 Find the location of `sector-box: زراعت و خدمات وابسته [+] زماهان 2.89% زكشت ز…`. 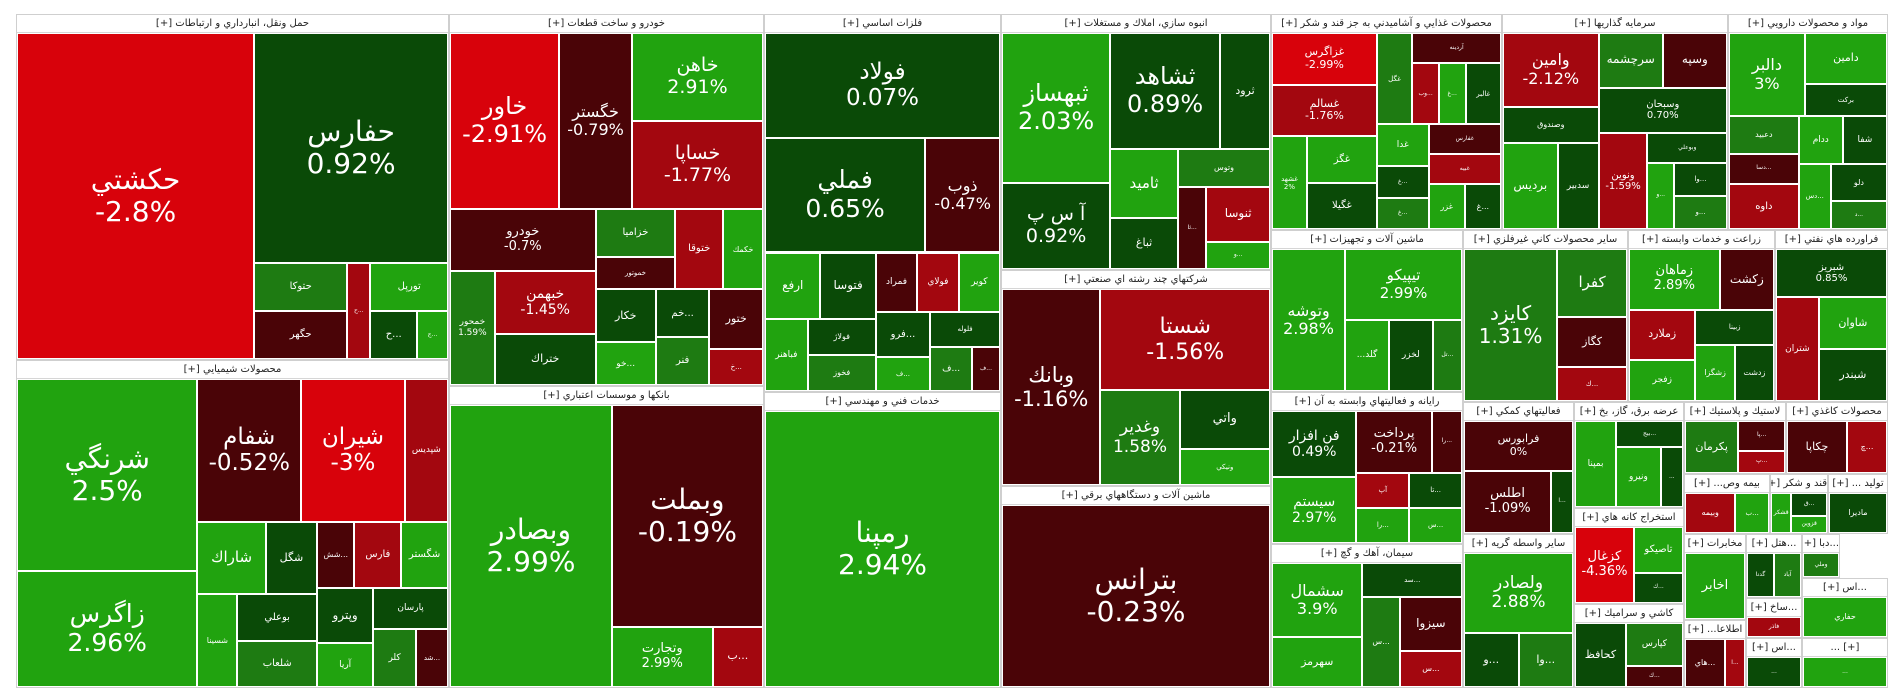

sector-box: زراعت و خدمات وابسته [+] زماهان 2.89% زكشت ز… is located at coordinates (1701, 316).